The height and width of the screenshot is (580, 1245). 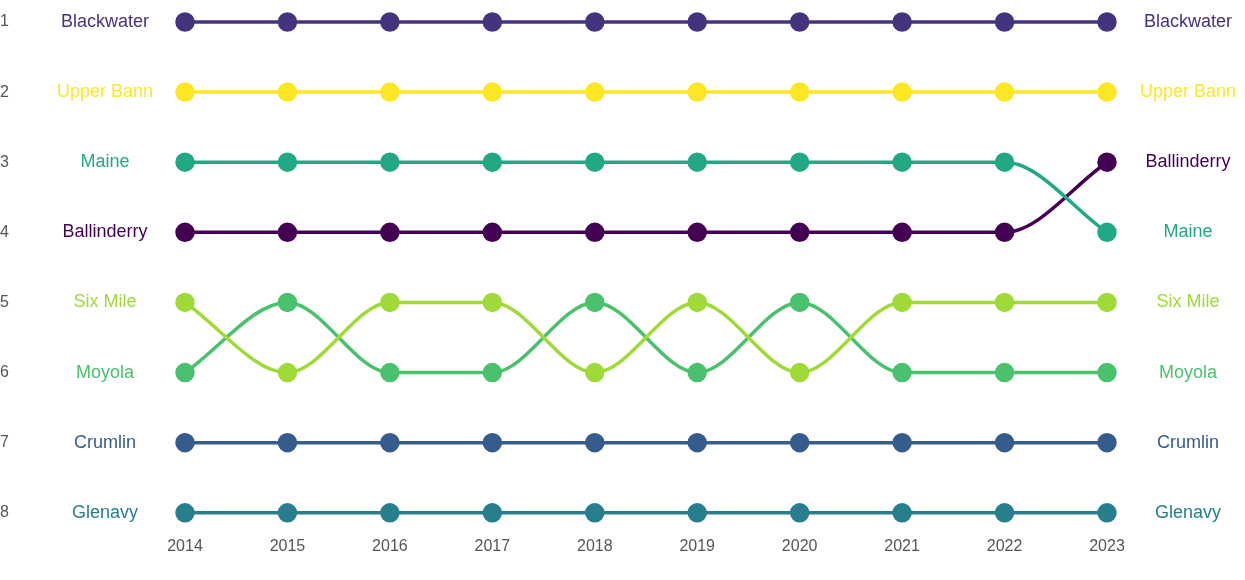 I want to click on text: Glenavy, so click(x=105, y=511).